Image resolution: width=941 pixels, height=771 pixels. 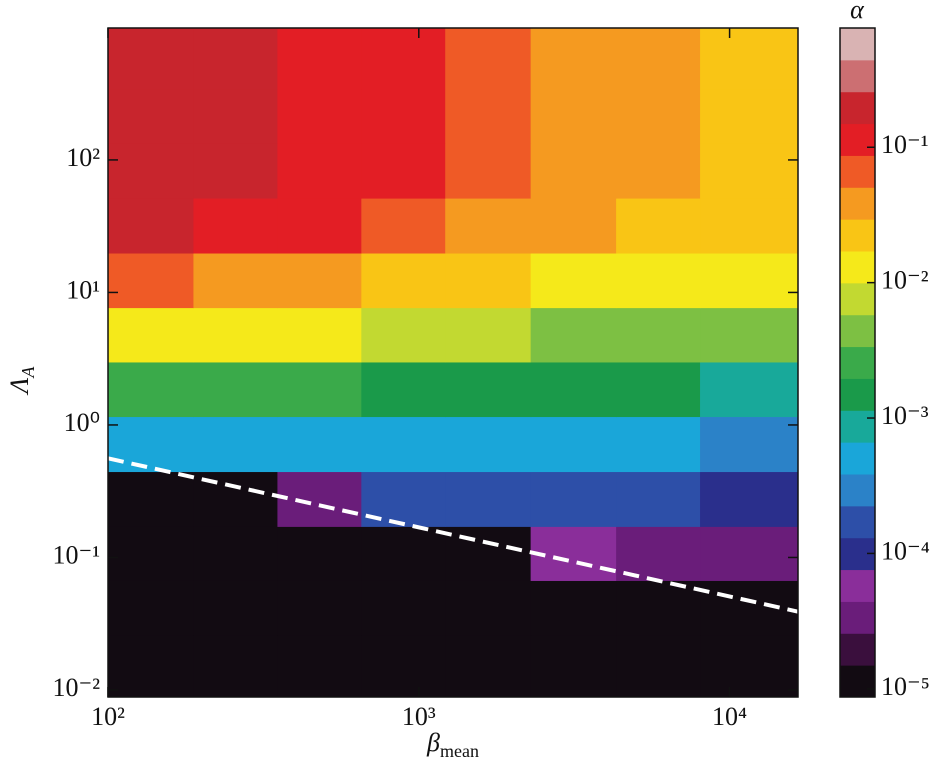 I want to click on y-tick-label: 10⁻², so click(x=76, y=687).